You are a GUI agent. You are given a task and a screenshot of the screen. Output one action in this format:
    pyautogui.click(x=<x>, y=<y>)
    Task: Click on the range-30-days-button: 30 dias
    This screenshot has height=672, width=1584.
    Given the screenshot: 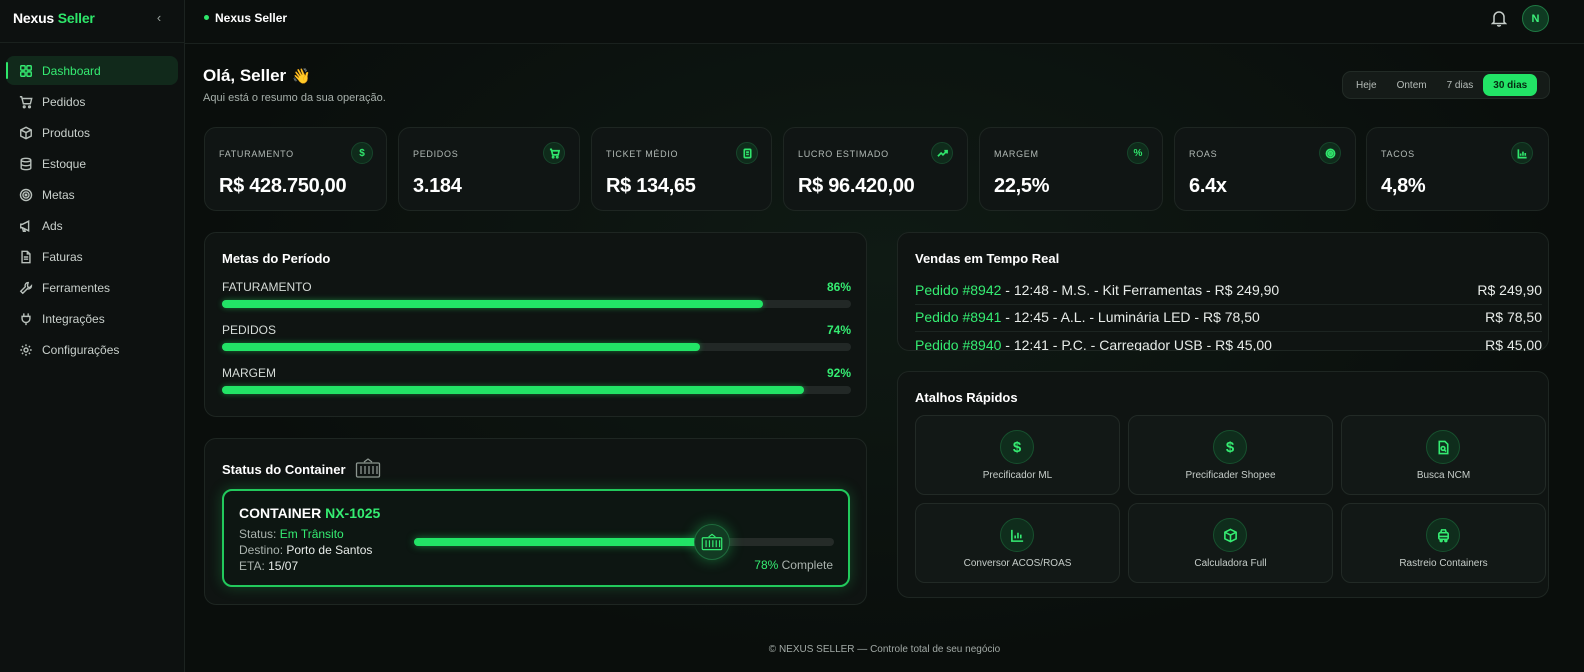 What is the action you would take?
    pyautogui.click(x=1510, y=85)
    